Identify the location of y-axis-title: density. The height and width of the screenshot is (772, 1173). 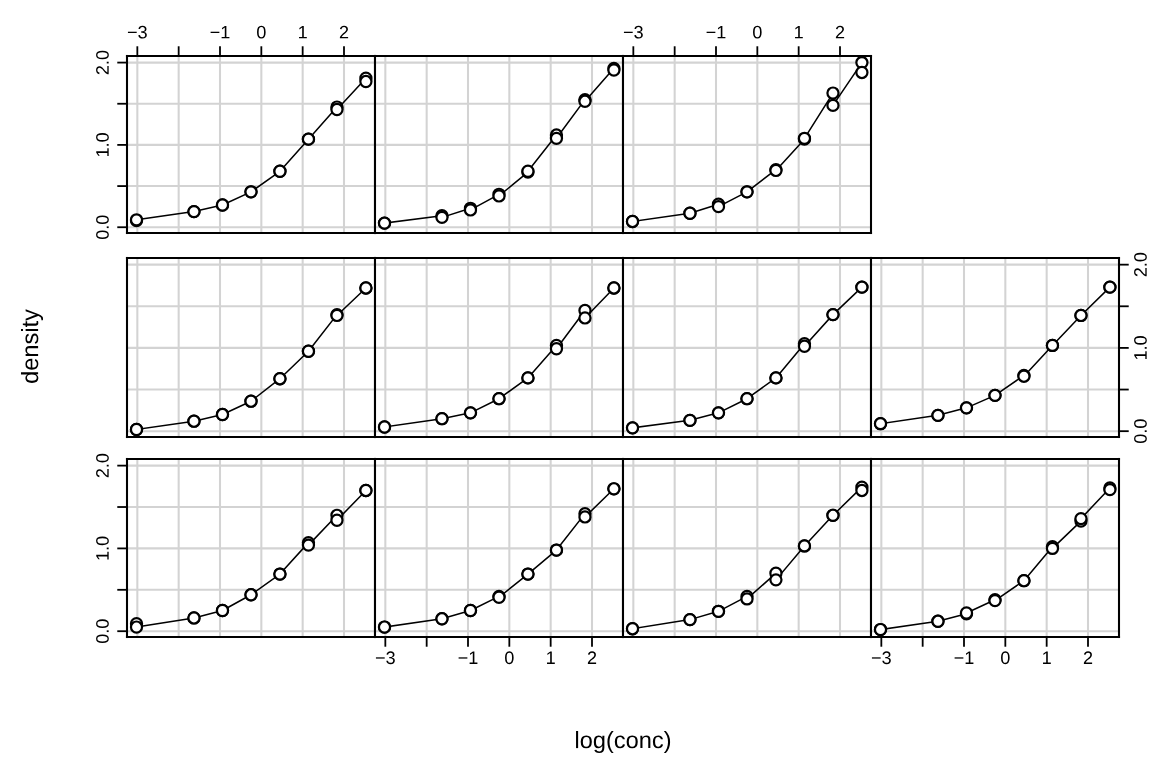
(32, 346).